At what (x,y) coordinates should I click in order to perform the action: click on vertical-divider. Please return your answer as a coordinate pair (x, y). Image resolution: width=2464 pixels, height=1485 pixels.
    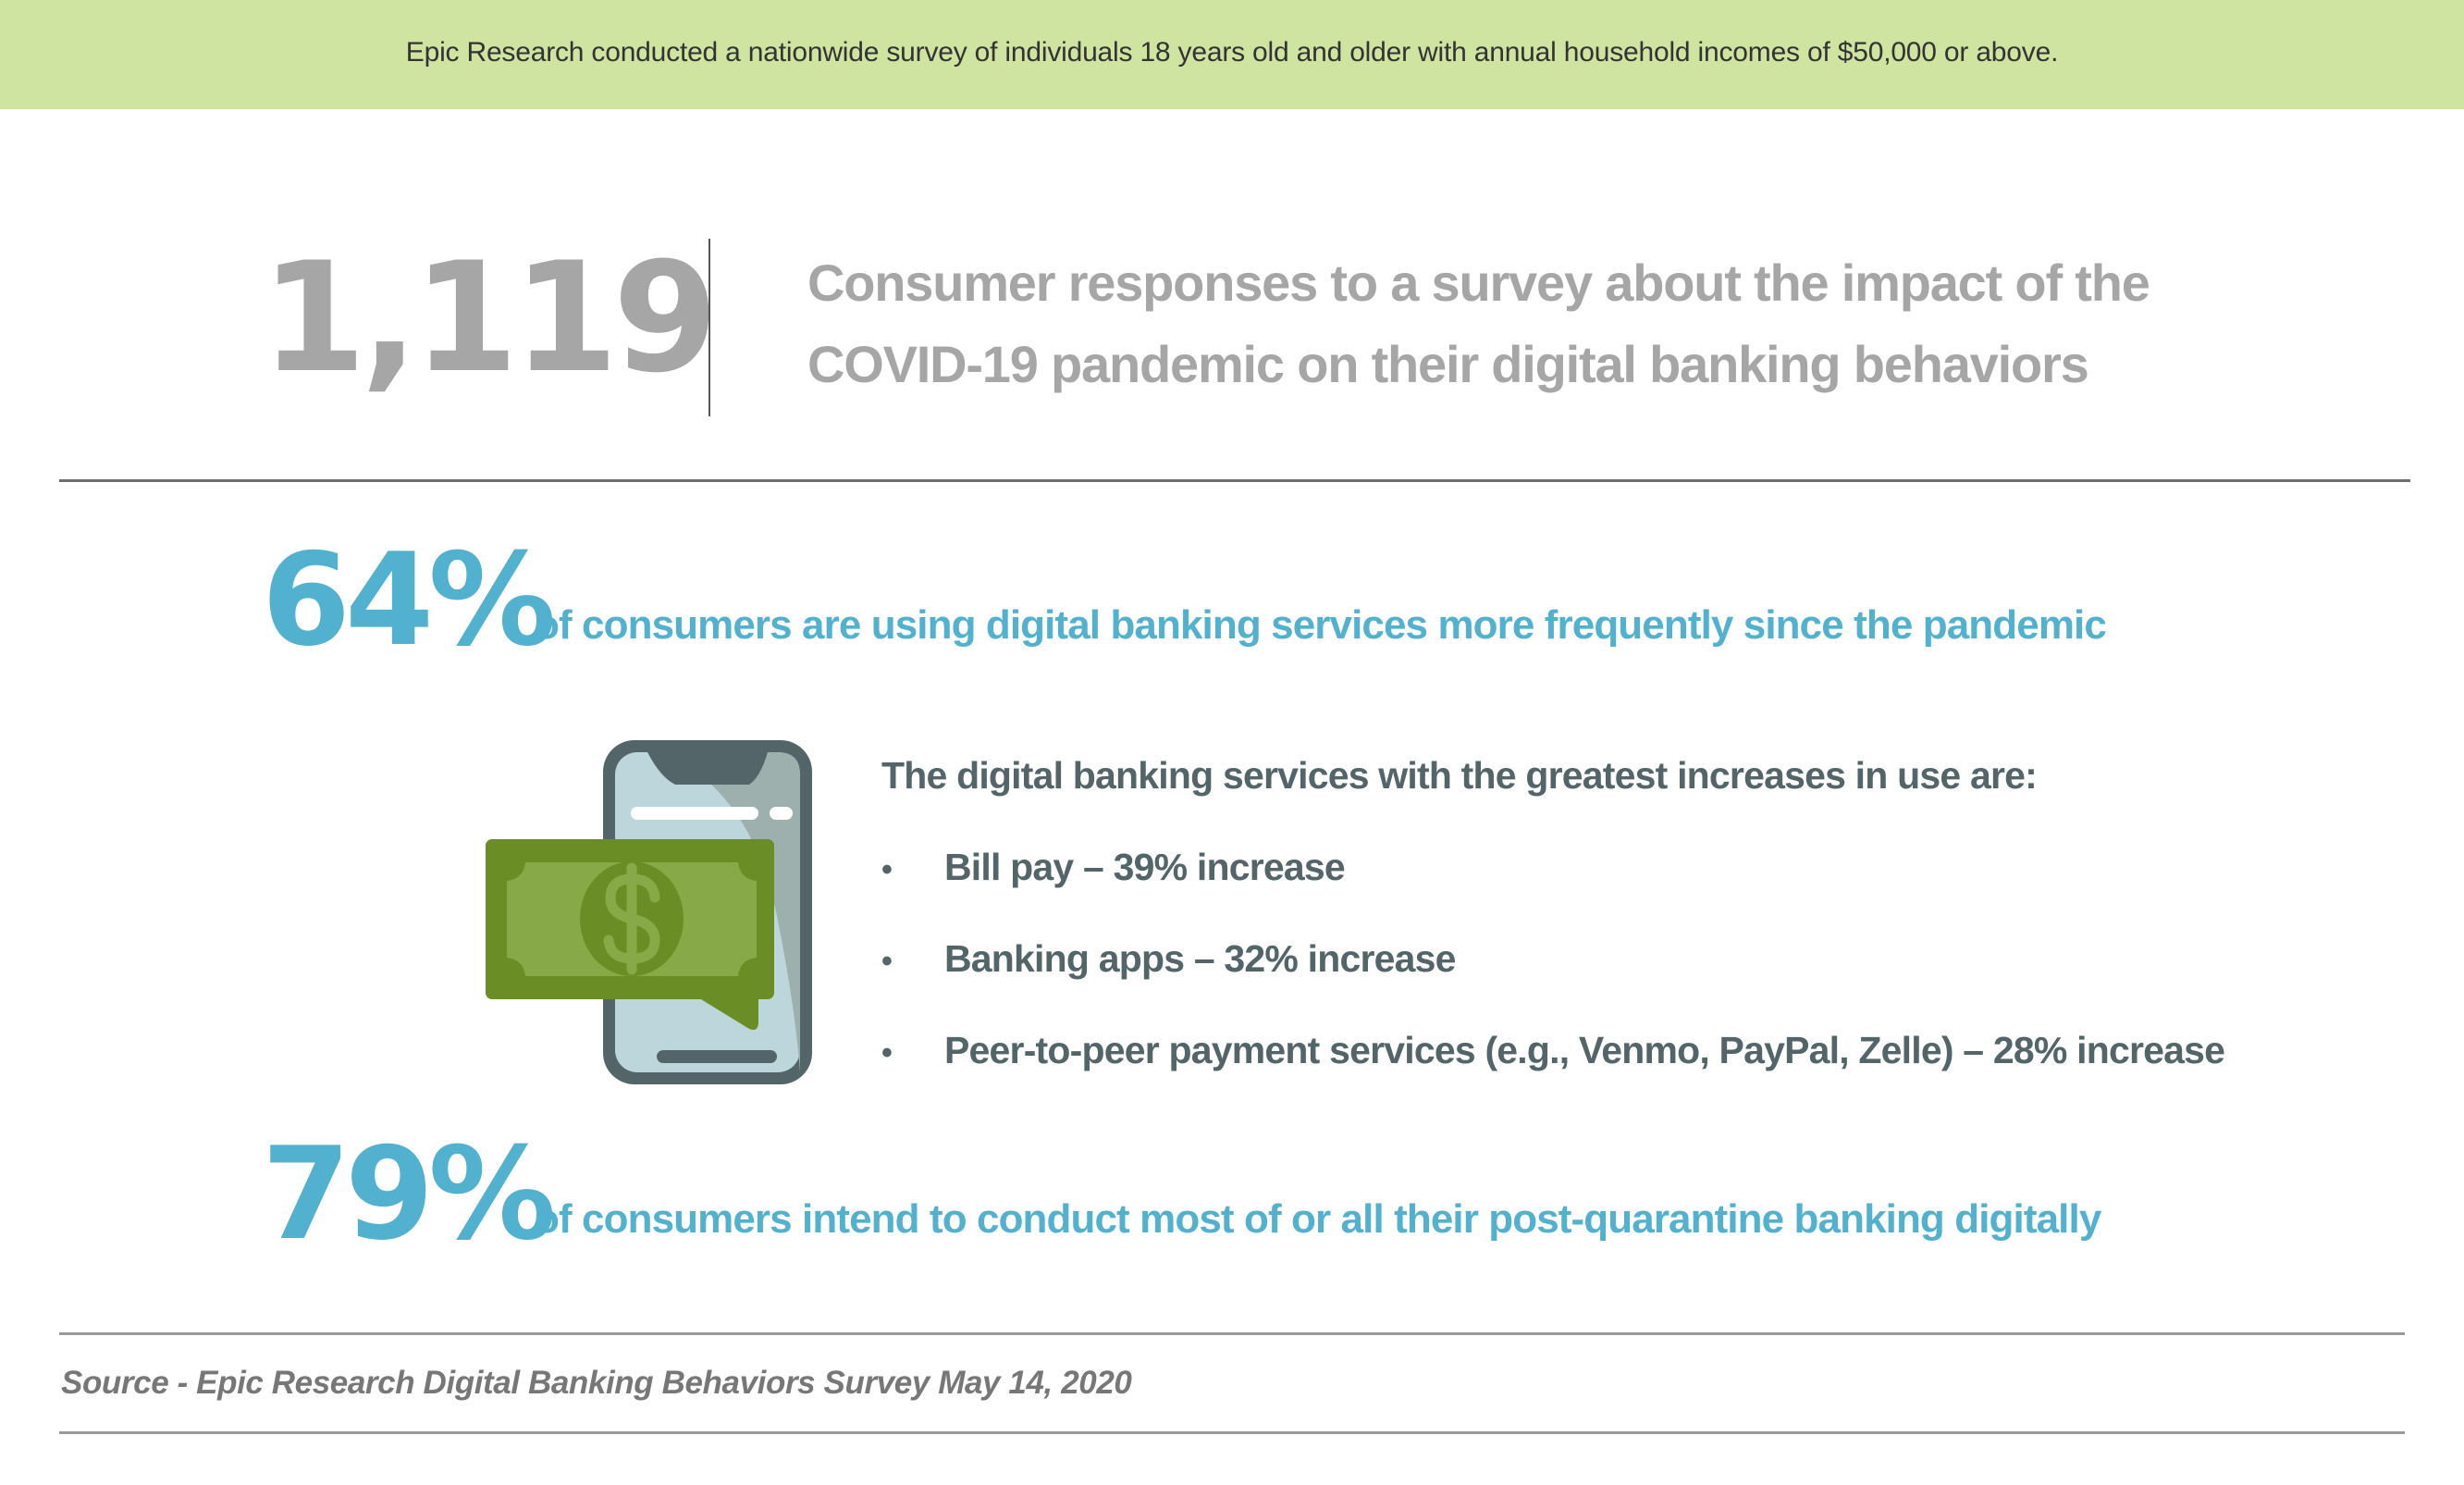
    Looking at the image, I should click on (709, 327).